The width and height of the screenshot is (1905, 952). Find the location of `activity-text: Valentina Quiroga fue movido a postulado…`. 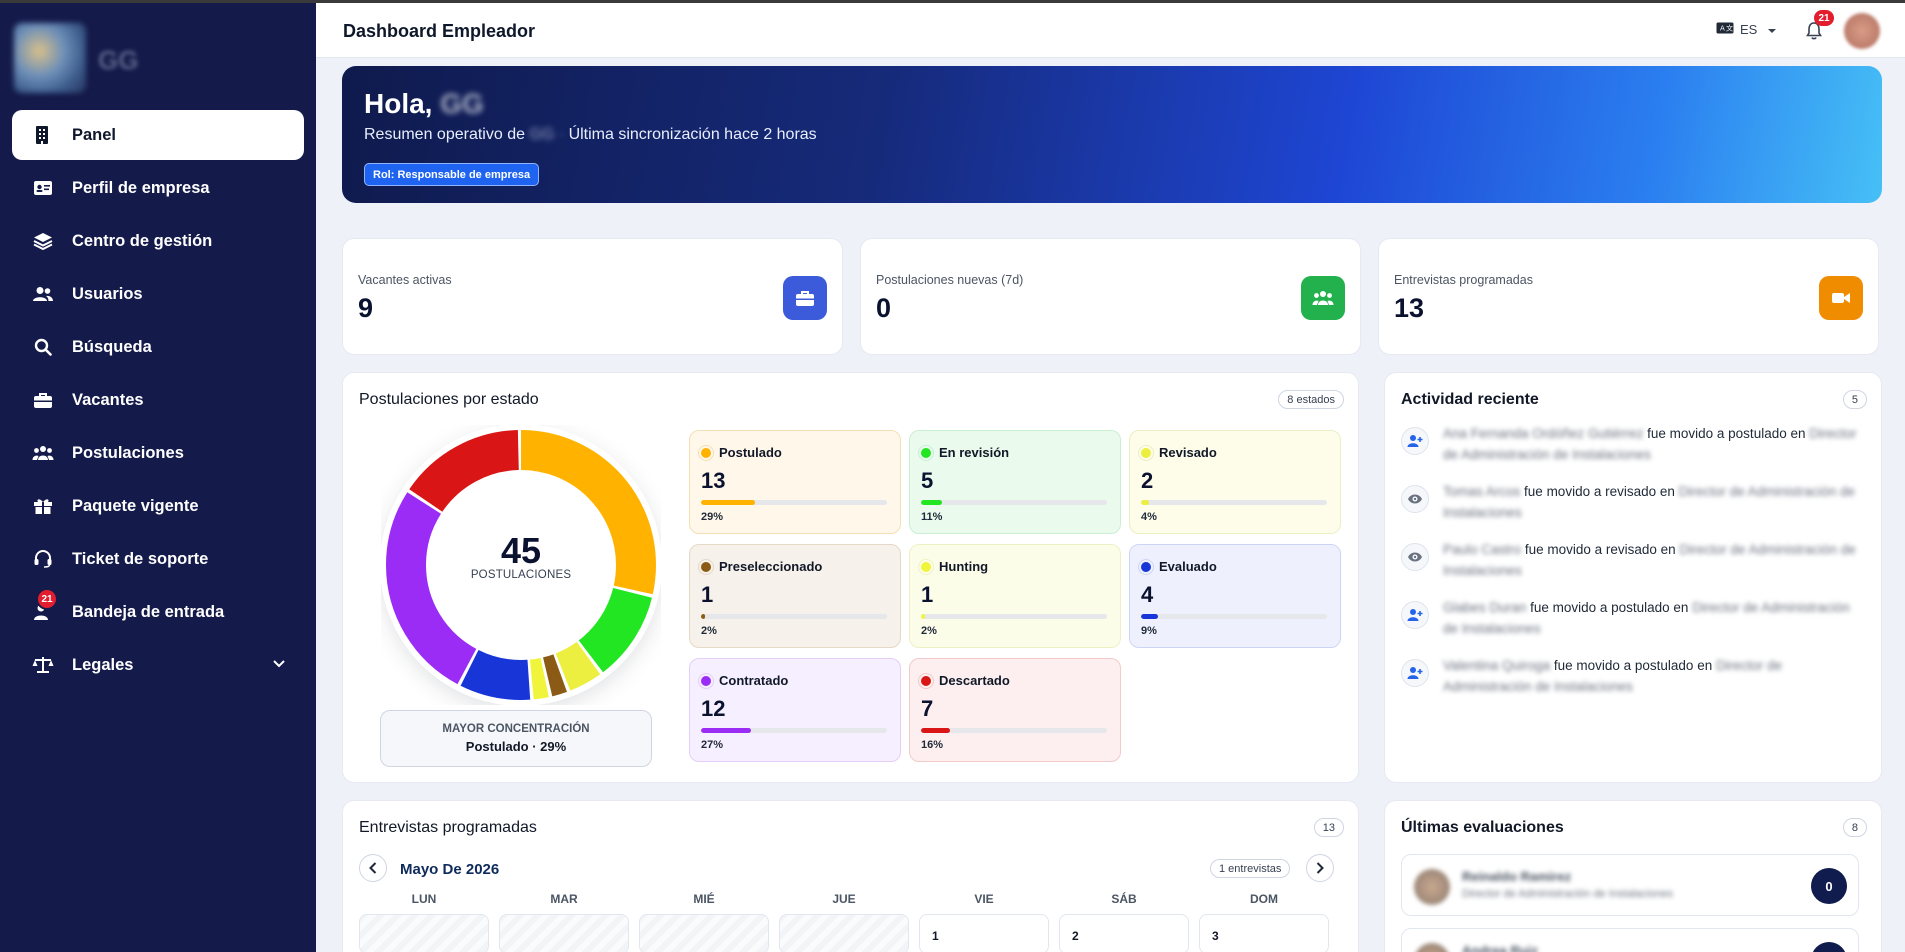

activity-text: Valentina Quiroga fue movido a postulado… is located at coordinates (1653, 676).